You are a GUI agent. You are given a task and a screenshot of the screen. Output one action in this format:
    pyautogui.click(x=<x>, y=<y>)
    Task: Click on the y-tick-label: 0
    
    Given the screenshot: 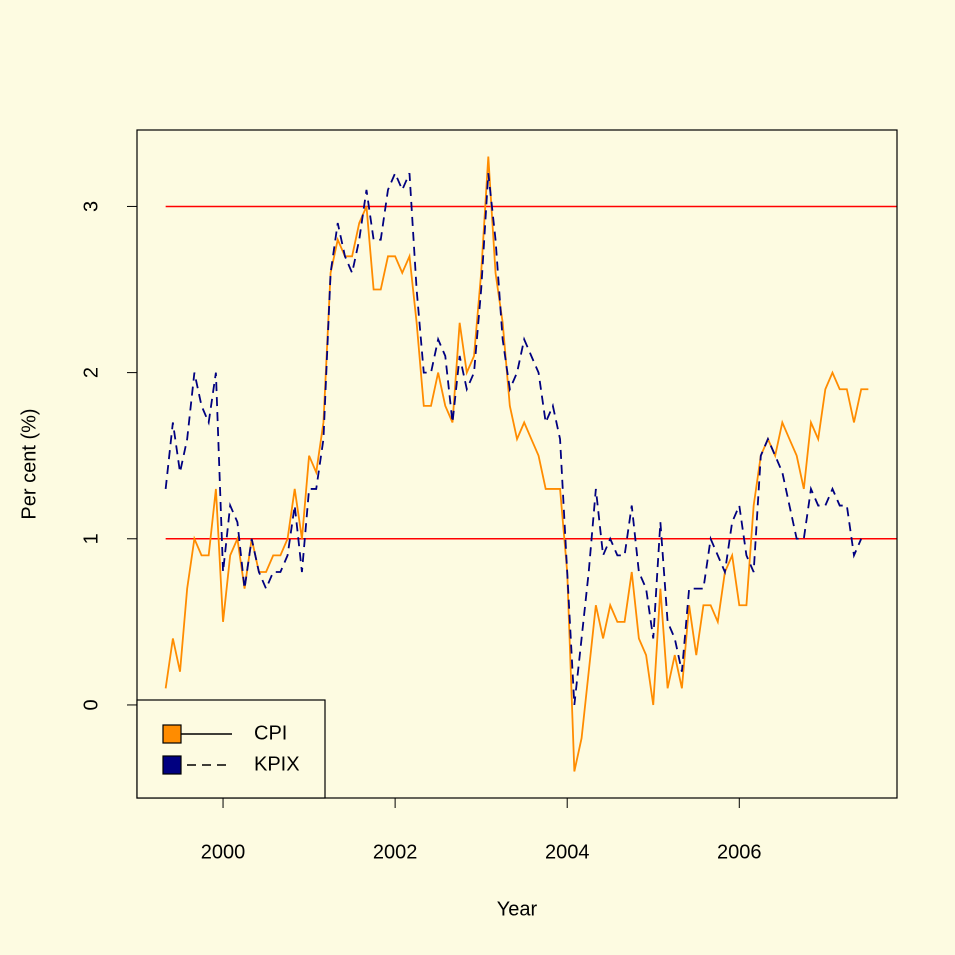 What is the action you would take?
    pyautogui.click(x=91, y=704)
    